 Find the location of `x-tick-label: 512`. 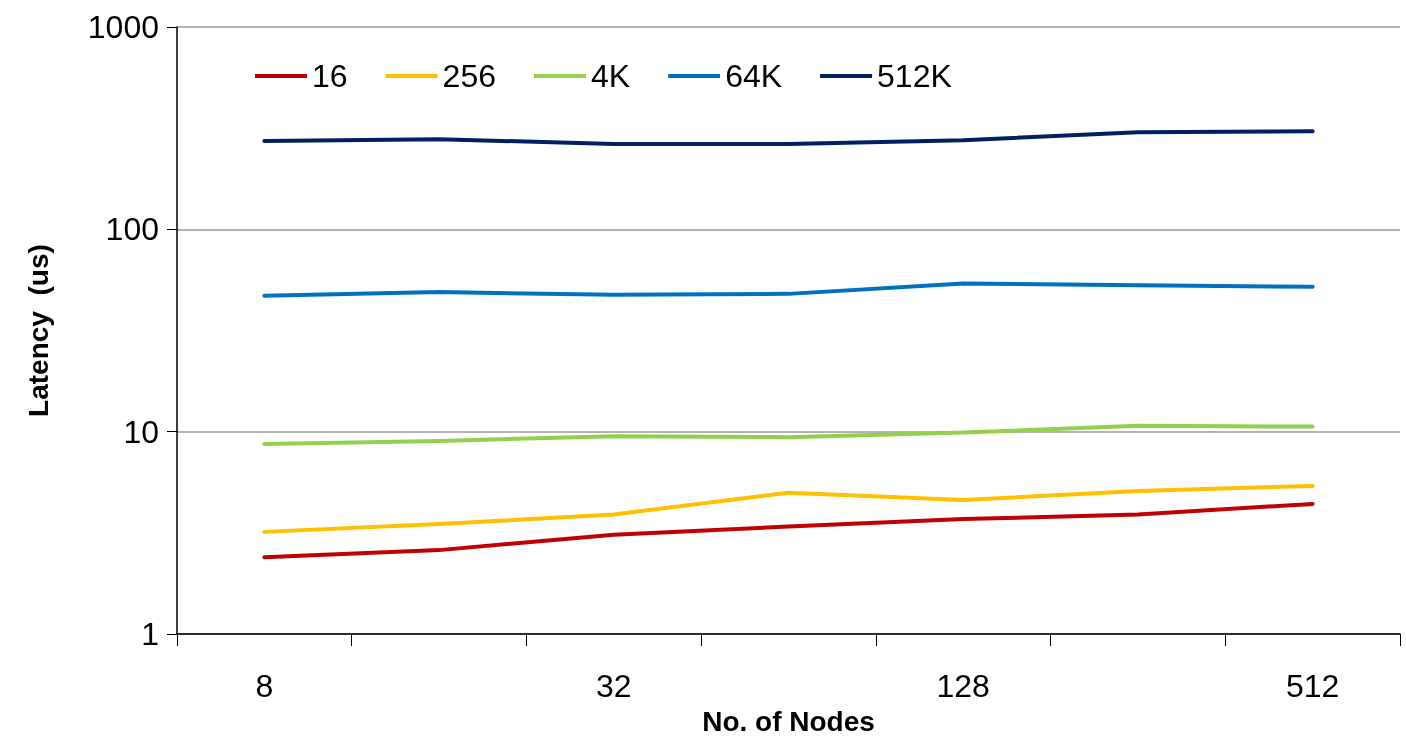

x-tick-label: 512 is located at coordinates (1312, 686).